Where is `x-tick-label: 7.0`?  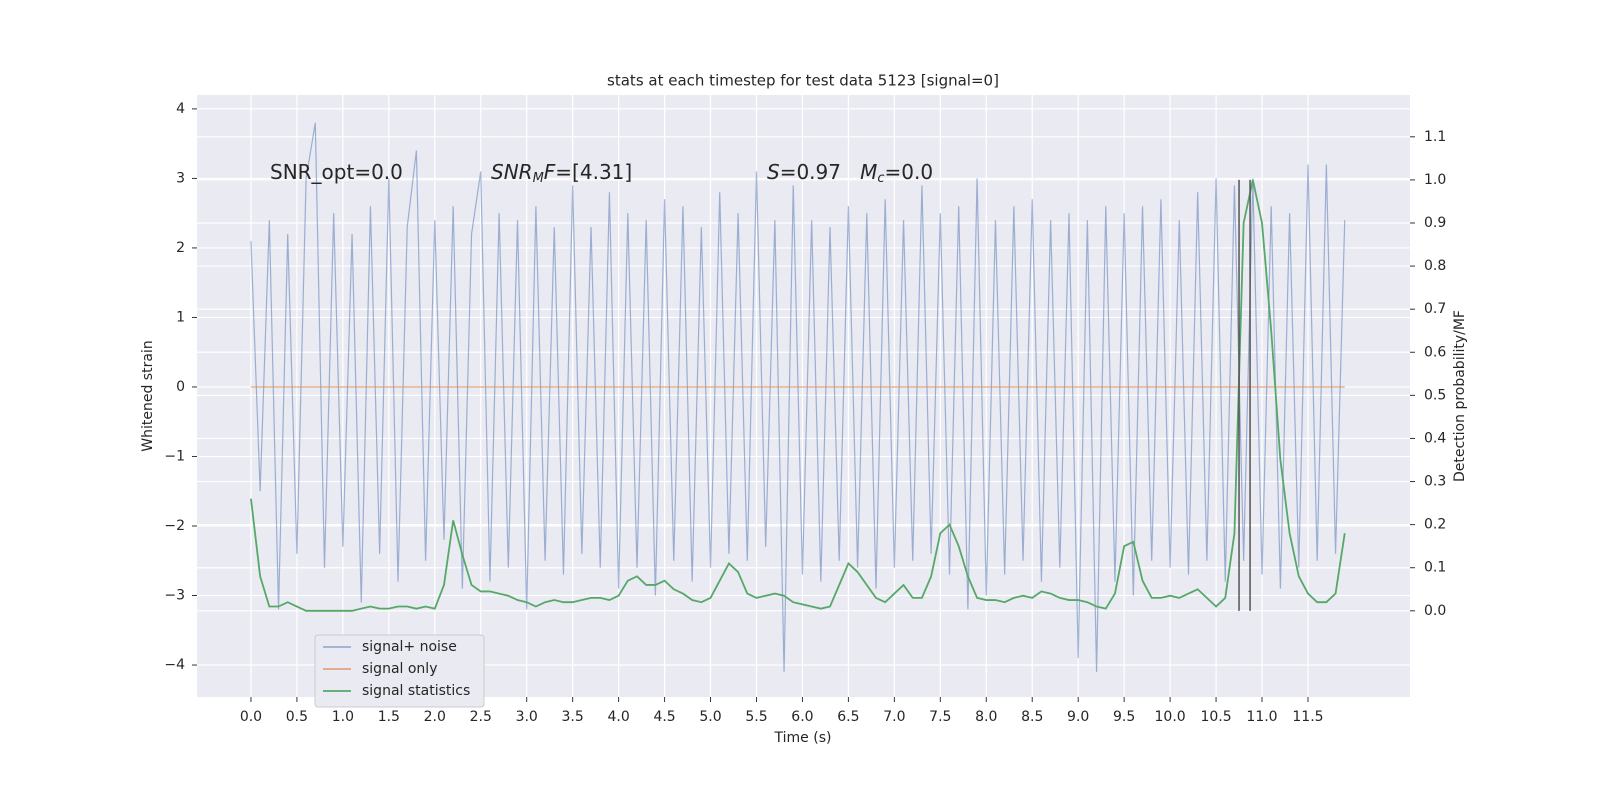 x-tick-label: 7.0 is located at coordinates (894, 717).